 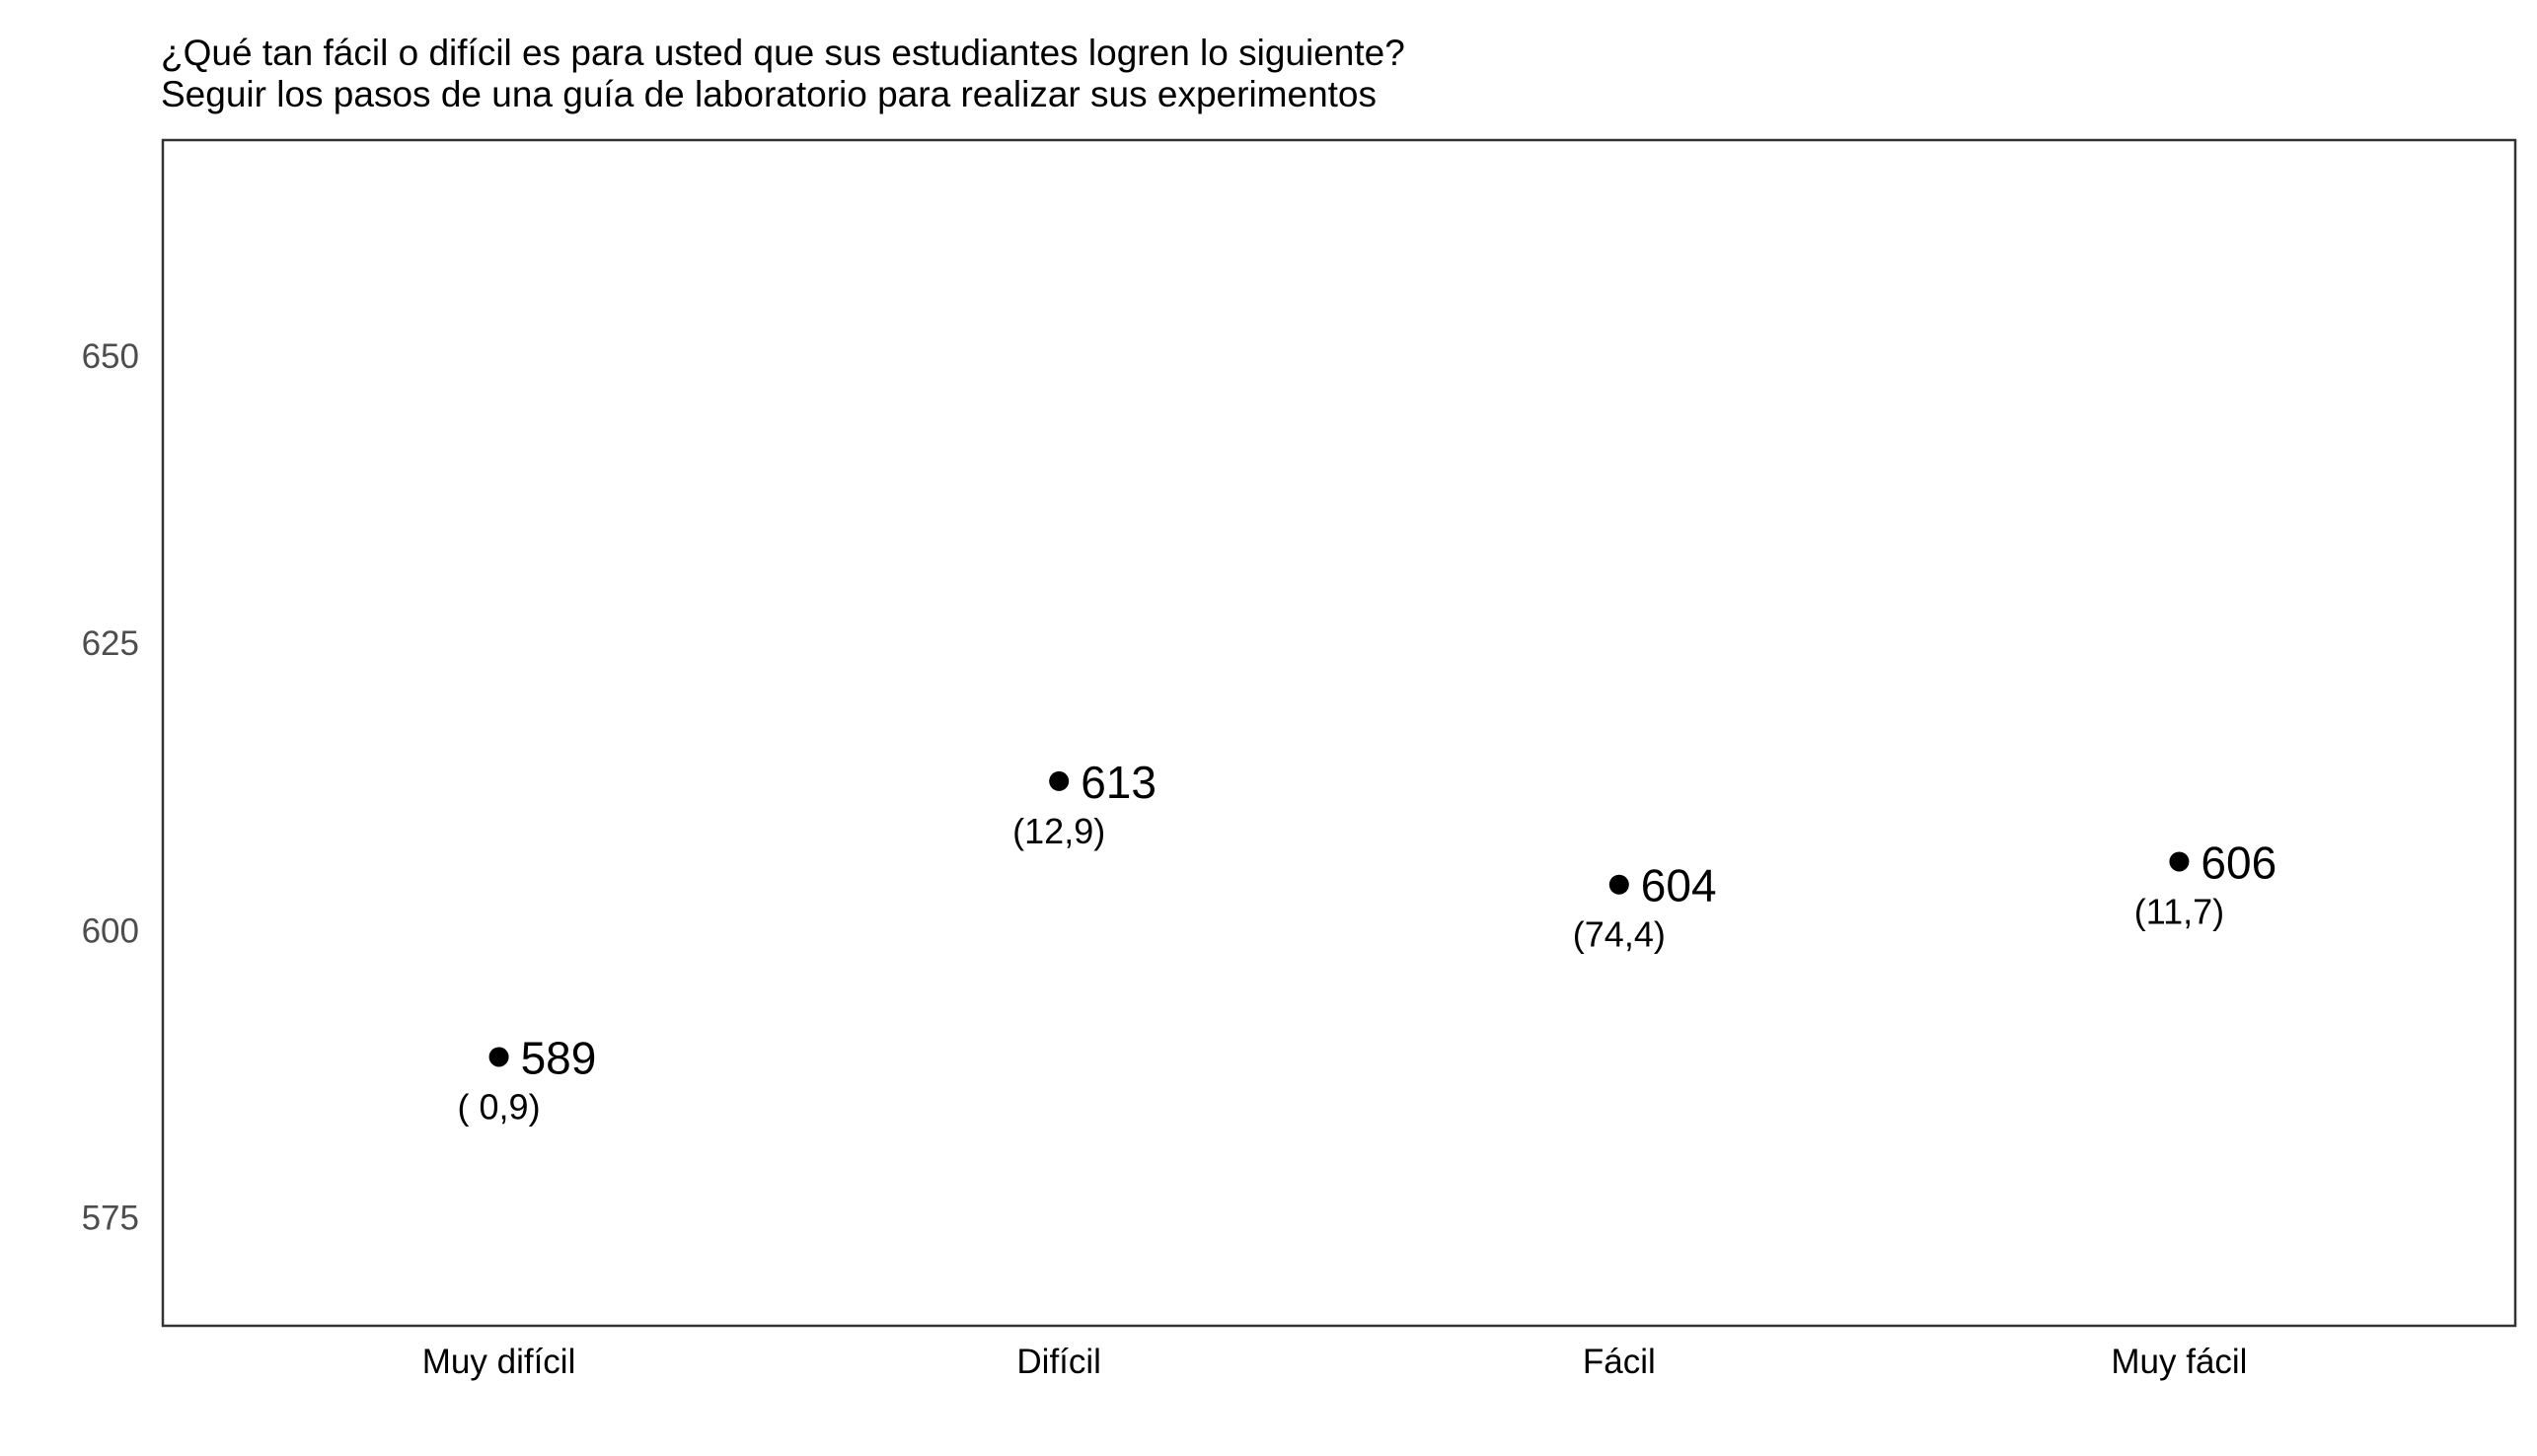 I want to click on percent-label: (12,9), so click(x=1058, y=831).